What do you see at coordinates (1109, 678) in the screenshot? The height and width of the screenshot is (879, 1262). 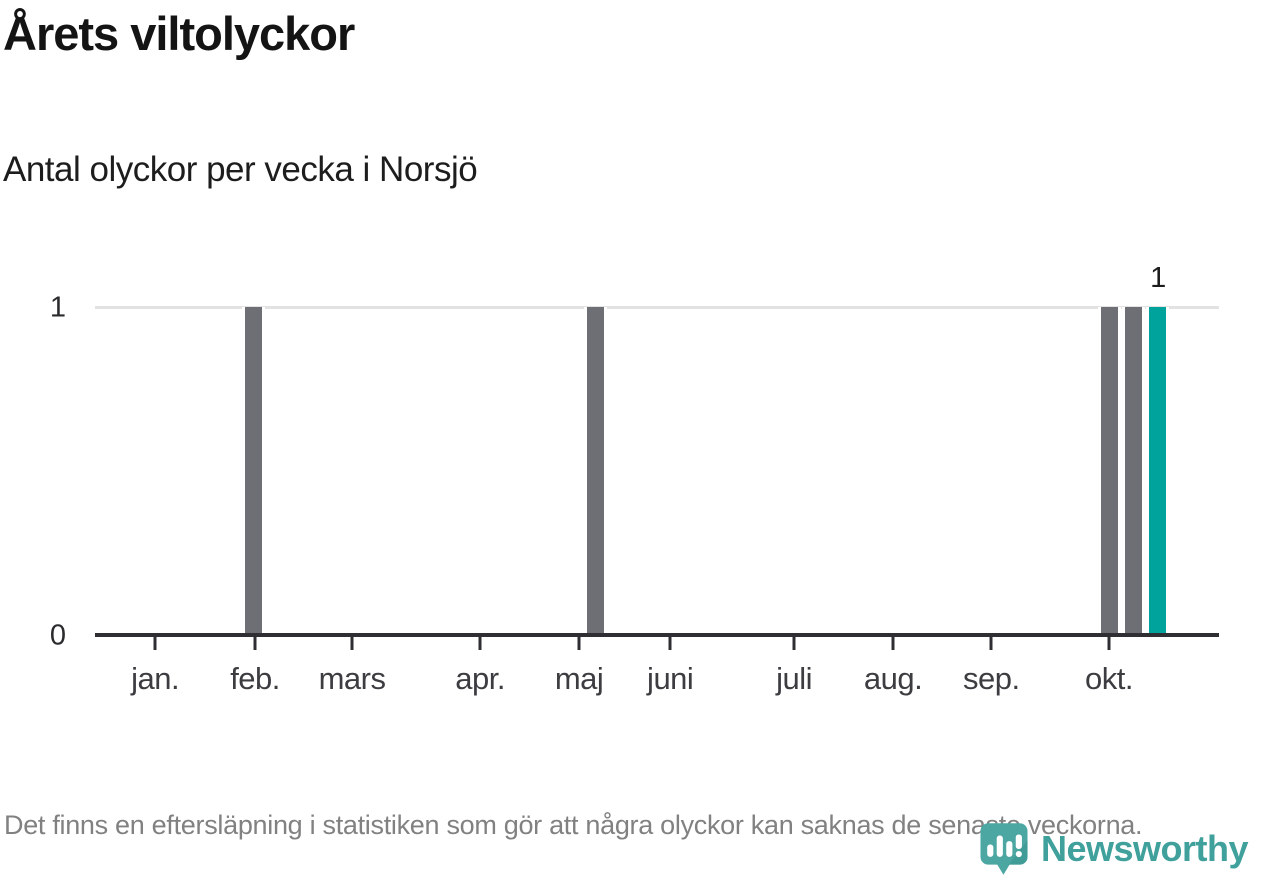 I see `x-axis-label-okt: okt.` at bounding box center [1109, 678].